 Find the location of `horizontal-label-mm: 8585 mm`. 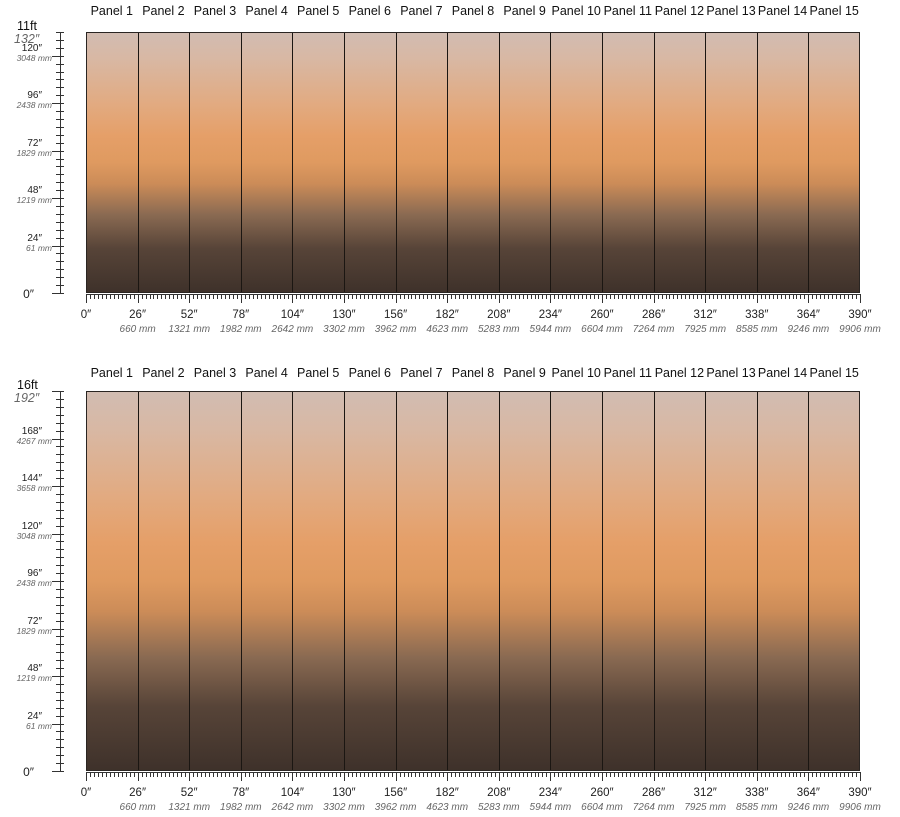

horizontal-label-mm: 8585 mm is located at coordinates (756, 329).